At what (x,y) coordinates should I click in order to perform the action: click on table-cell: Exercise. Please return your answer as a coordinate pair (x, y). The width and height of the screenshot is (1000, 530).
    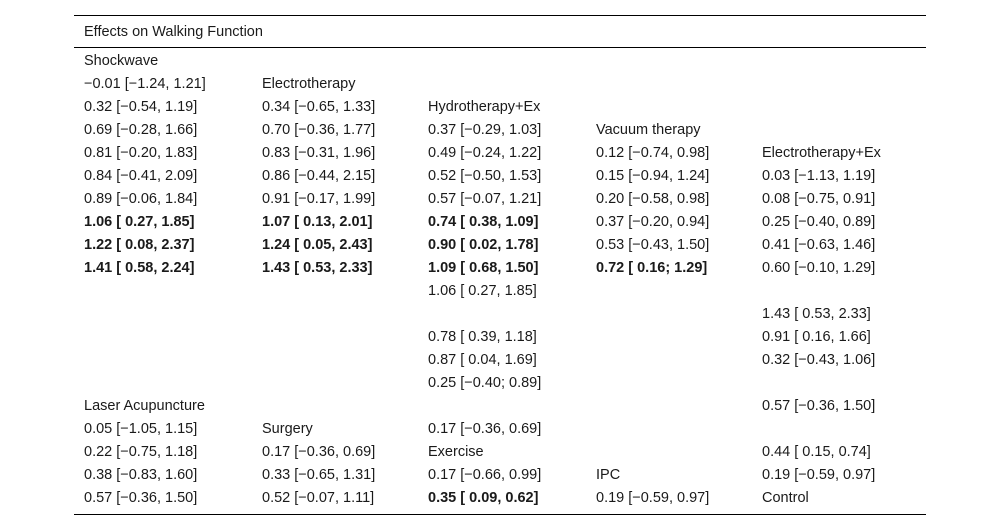
    Looking at the image, I should click on (456, 452).